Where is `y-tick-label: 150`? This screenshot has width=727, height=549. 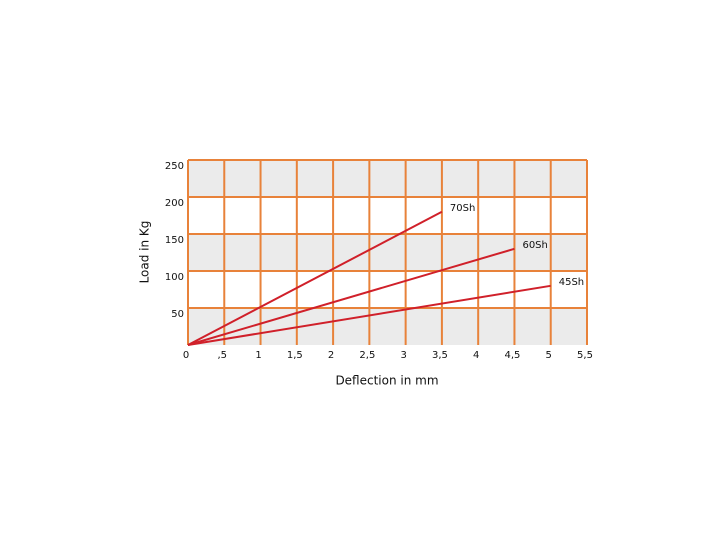
y-tick-label: 150 is located at coordinates (174, 240).